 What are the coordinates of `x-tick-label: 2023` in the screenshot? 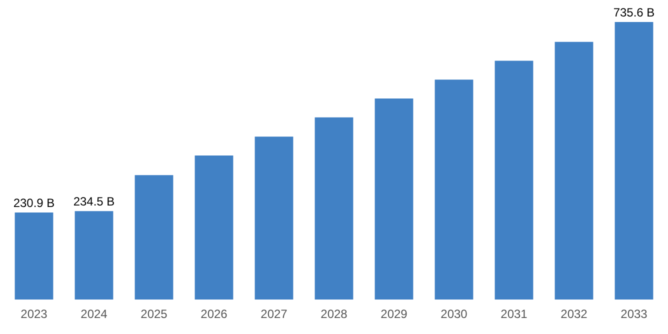 It's located at (34, 314).